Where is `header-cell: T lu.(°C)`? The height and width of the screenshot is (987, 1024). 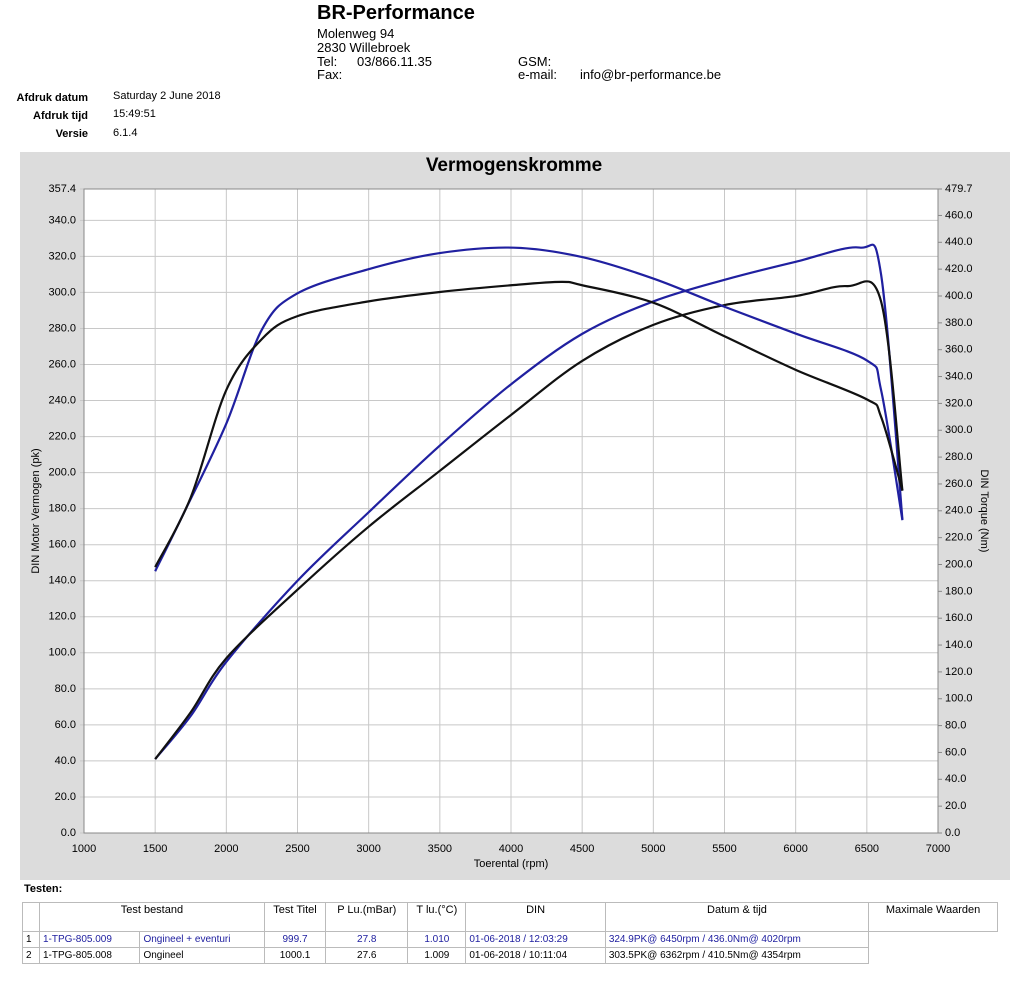 header-cell: T lu.(°C) is located at coordinates (437, 917).